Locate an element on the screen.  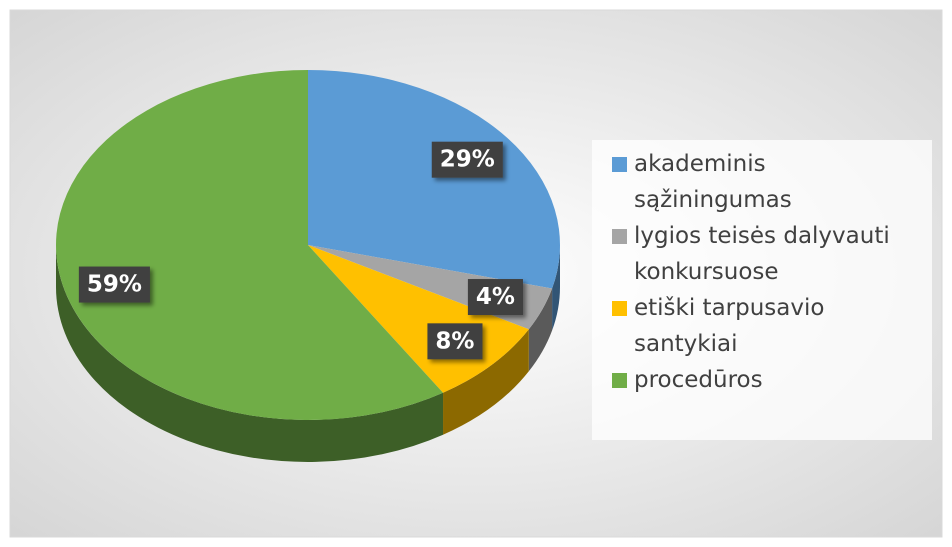
data-label: 29% is located at coordinates (467, 160).